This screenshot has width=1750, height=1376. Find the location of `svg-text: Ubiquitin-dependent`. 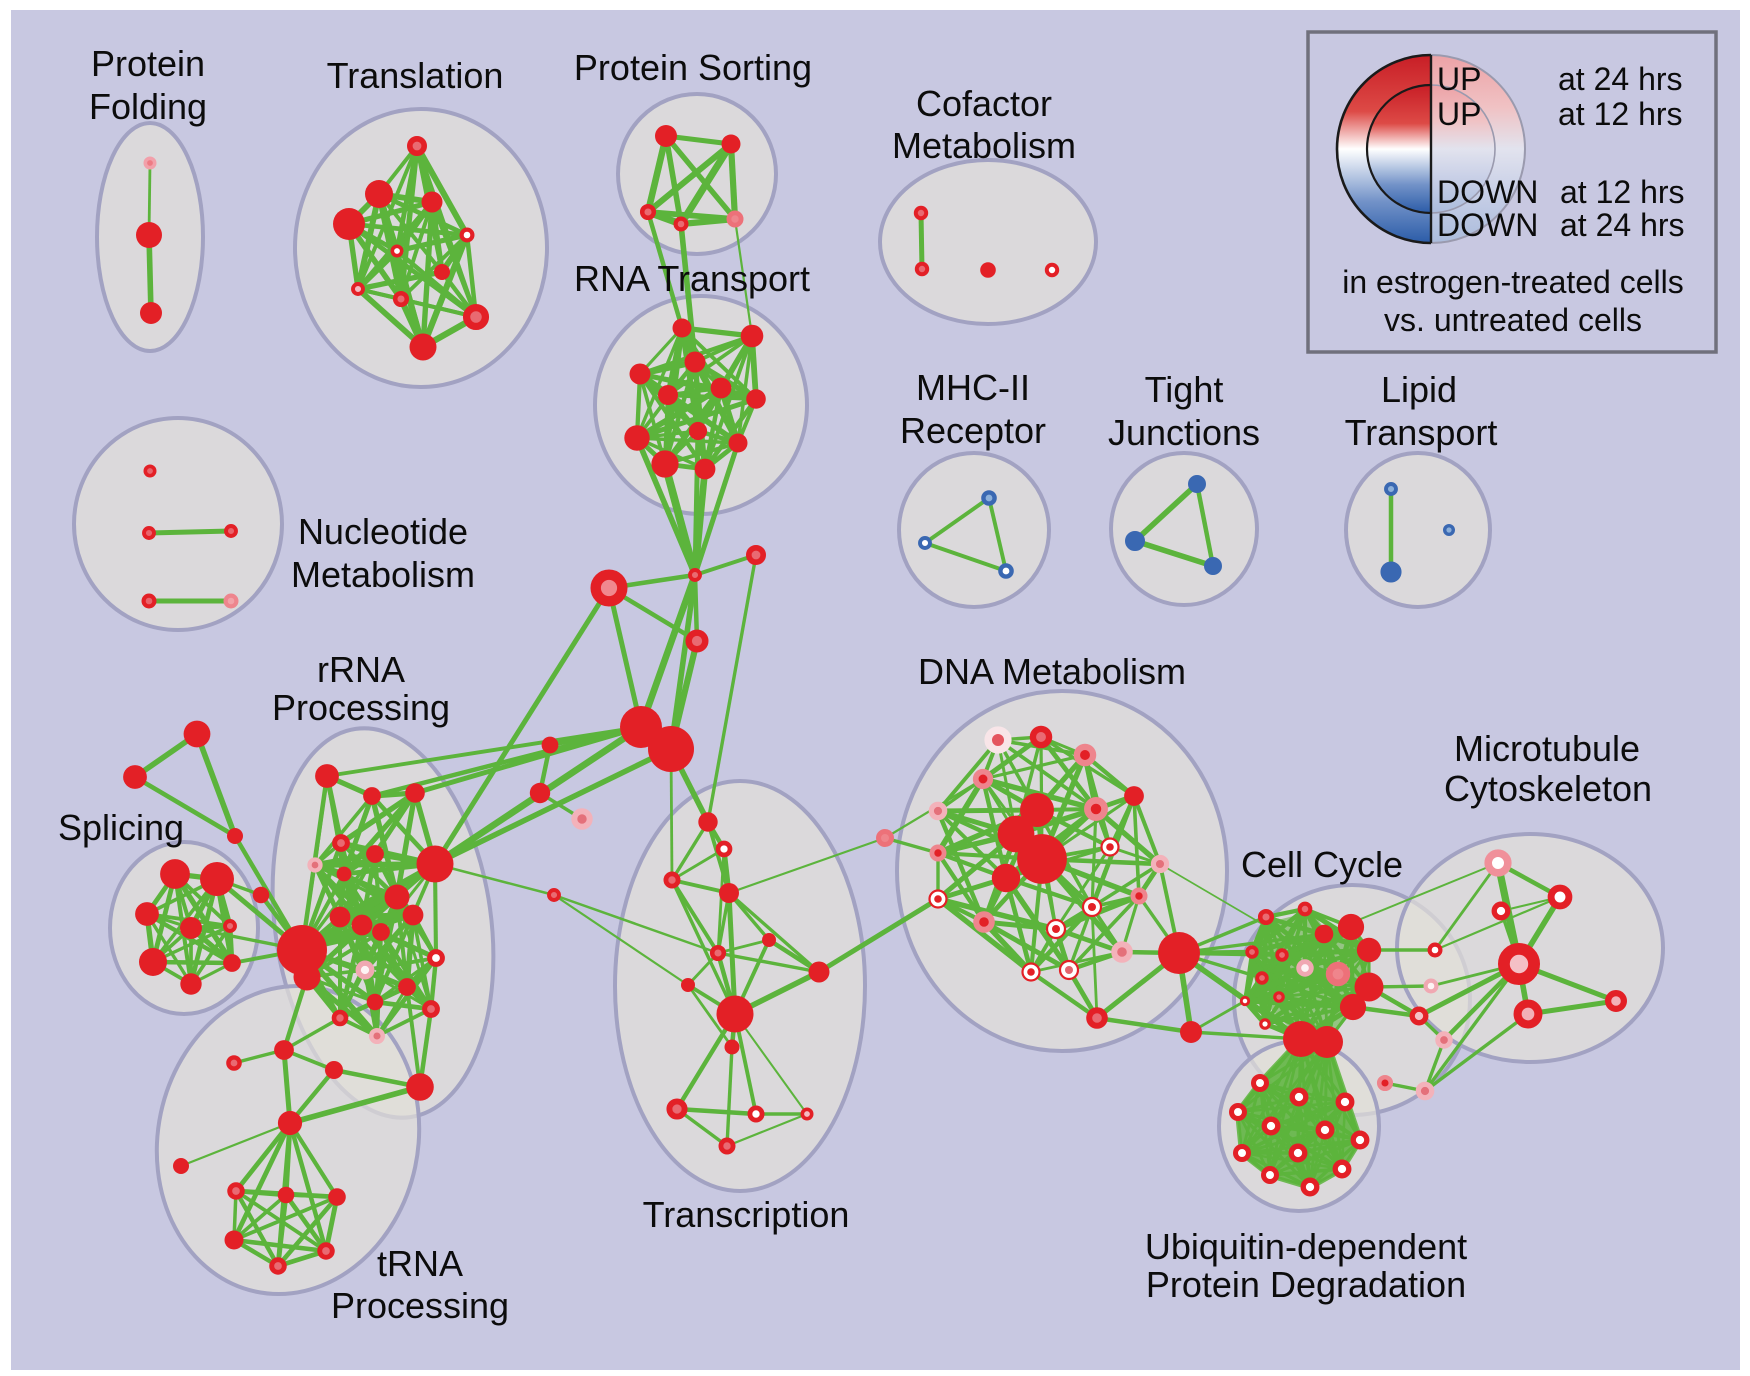

svg-text: Ubiquitin-dependent is located at coordinates (1306, 1246).